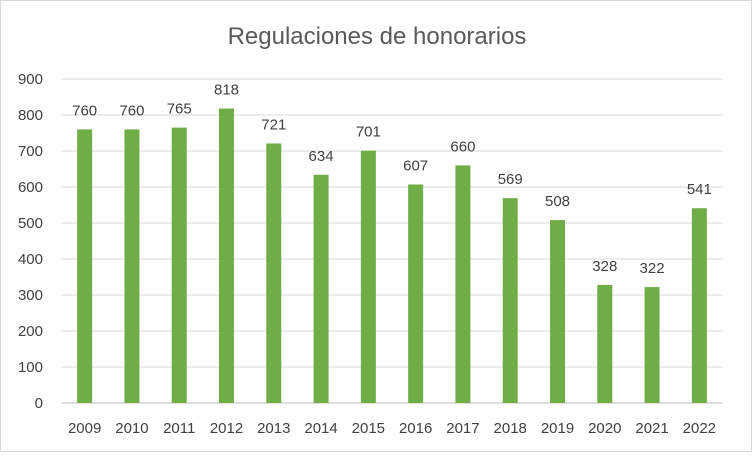 This screenshot has width=752, height=456. What do you see at coordinates (557, 311) in the screenshot?
I see `bar-2019` at bounding box center [557, 311].